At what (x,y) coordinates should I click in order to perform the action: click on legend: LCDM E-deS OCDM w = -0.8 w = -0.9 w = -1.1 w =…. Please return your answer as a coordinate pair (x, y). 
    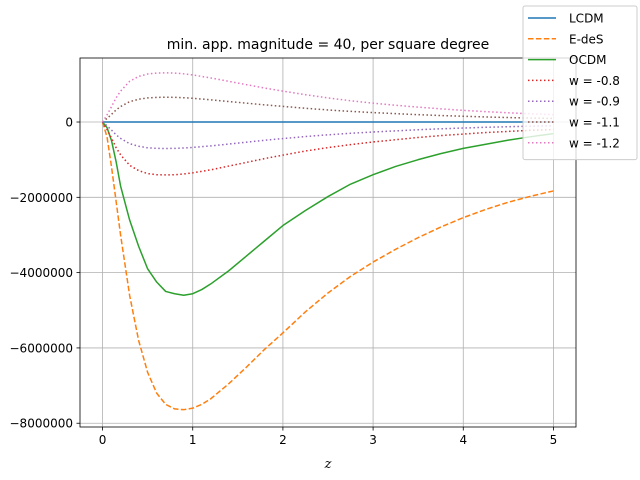
    Looking at the image, I should click on (580, 83).